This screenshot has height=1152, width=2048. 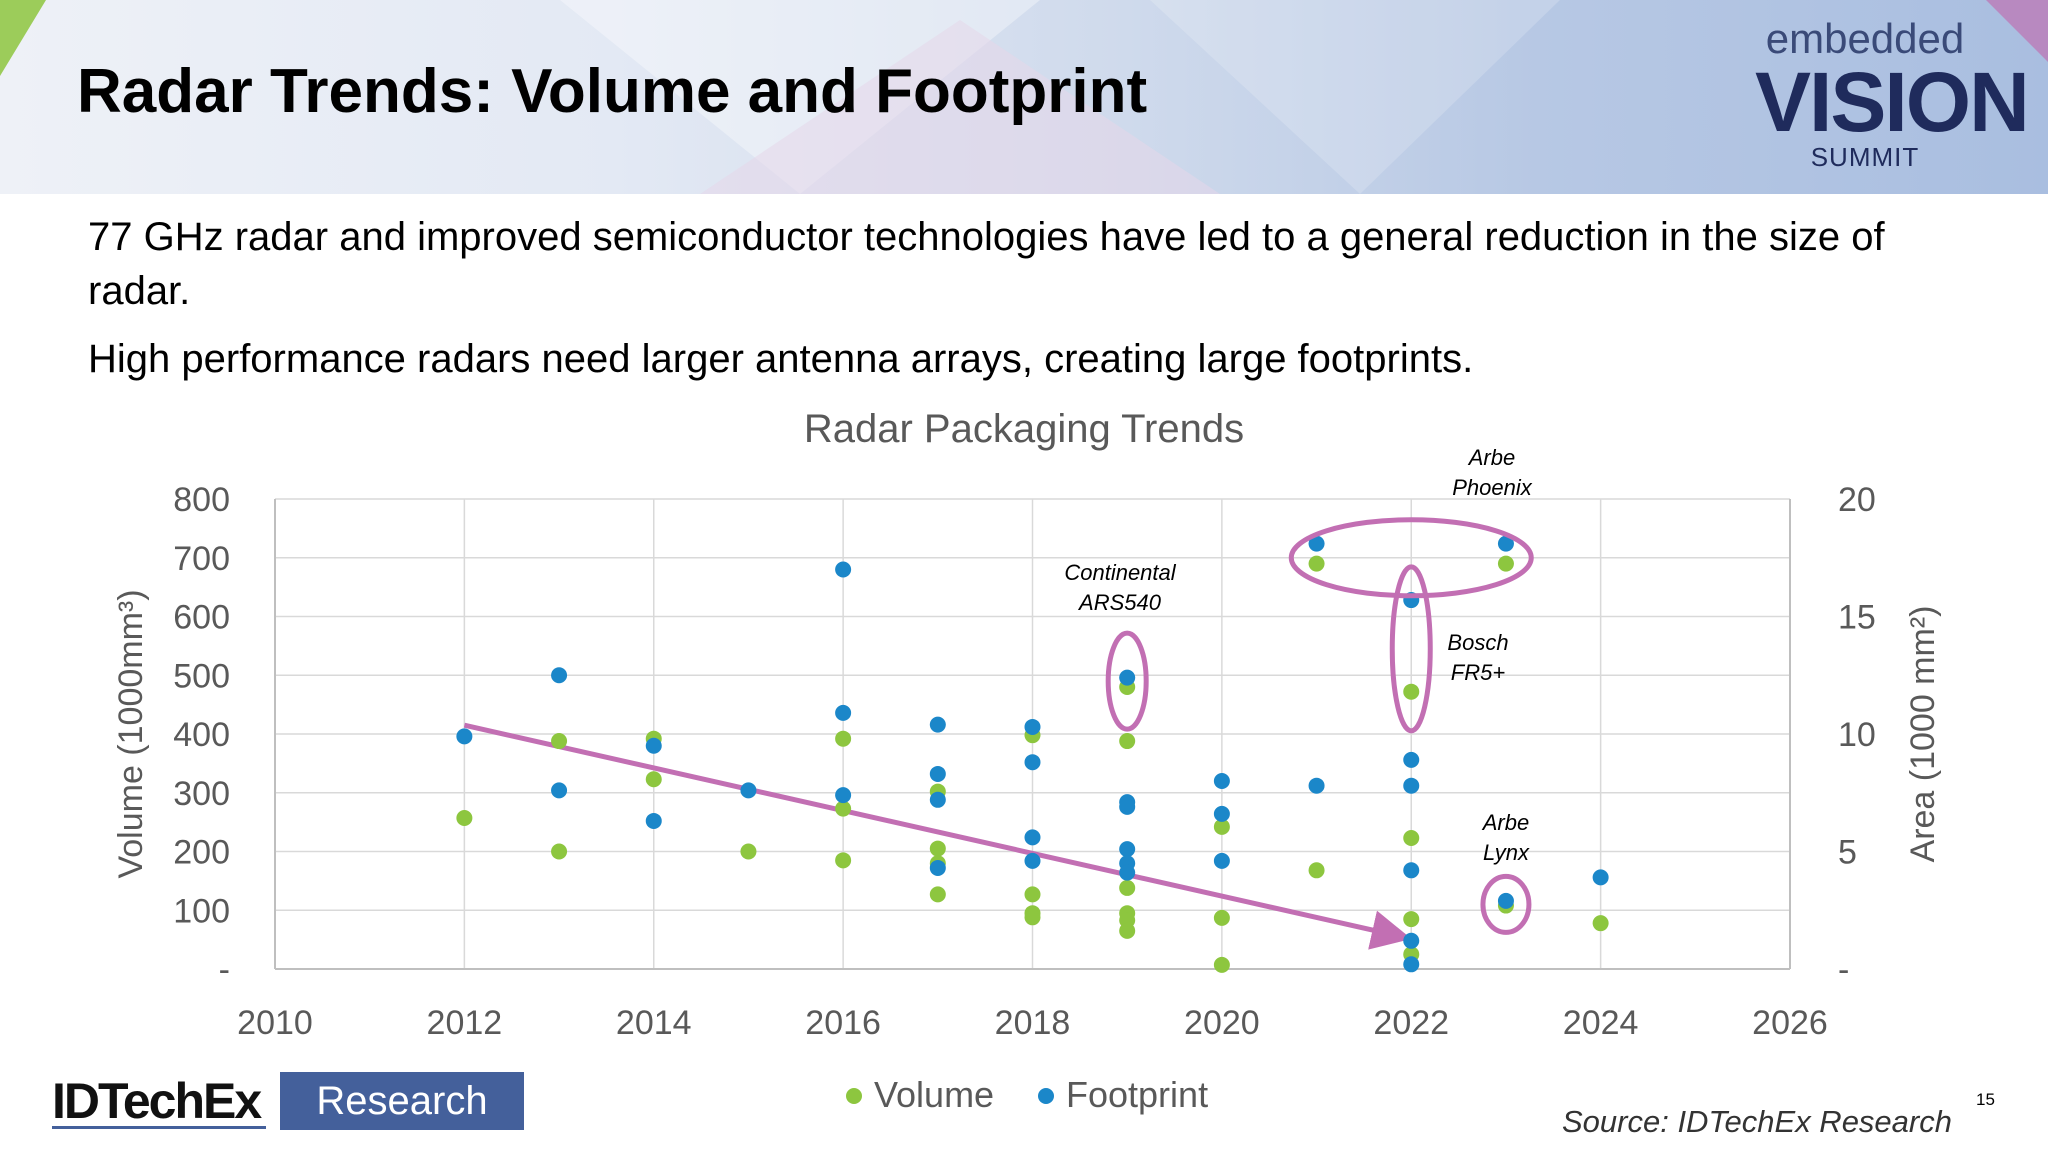 What do you see at coordinates (1477, 642) in the screenshot?
I see `annotation-label: Bosch` at bounding box center [1477, 642].